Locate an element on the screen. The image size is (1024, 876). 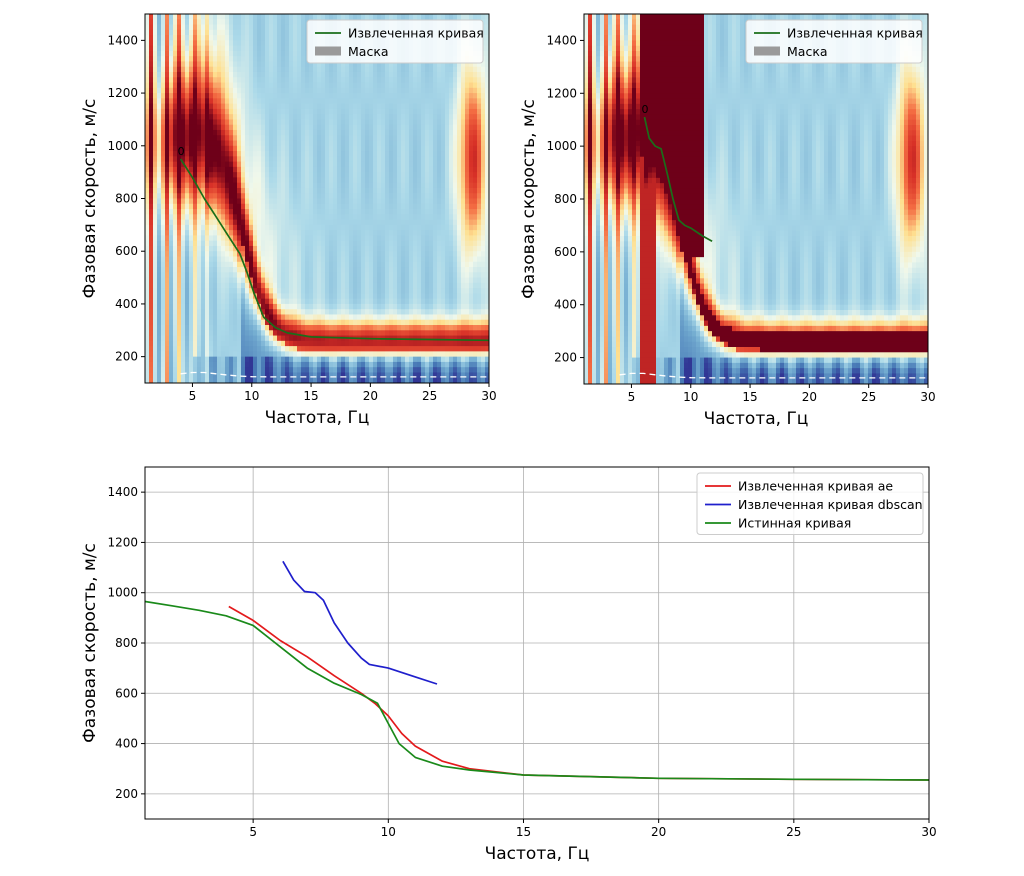
legend-0: Извлеченная кривая Маска is located at coordinates (395, 41).